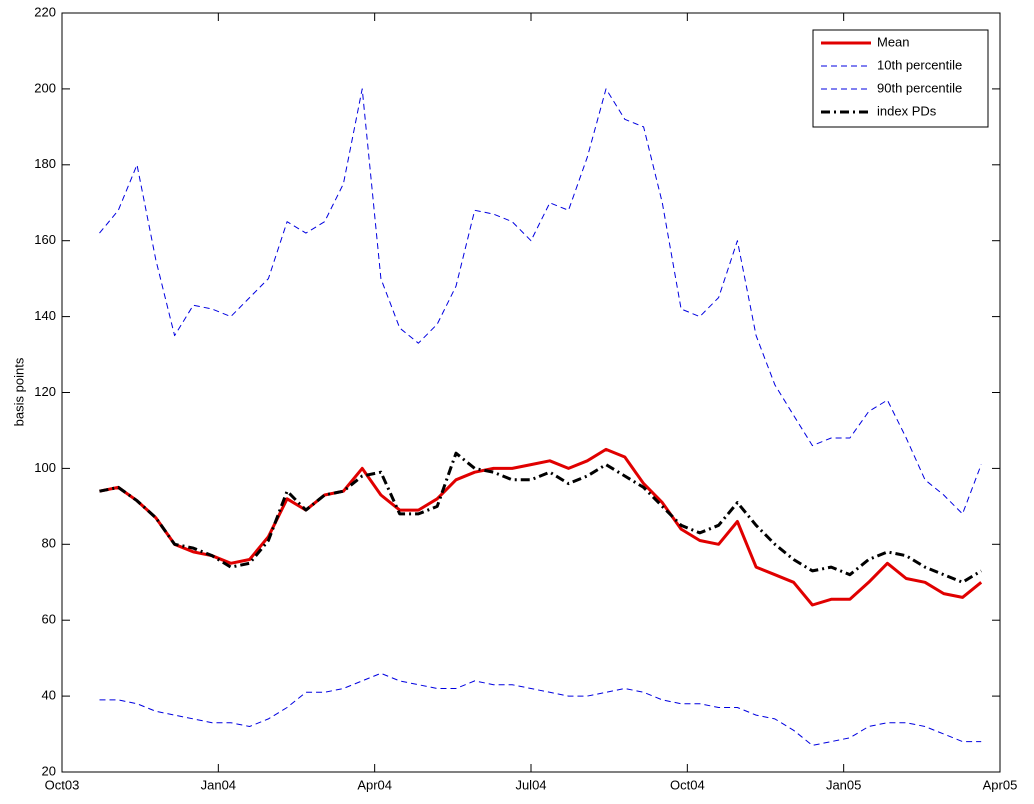 The width and height of the screenshot is (1034, 804). I want to click on y-tick-label: 20, so click(49, 770).